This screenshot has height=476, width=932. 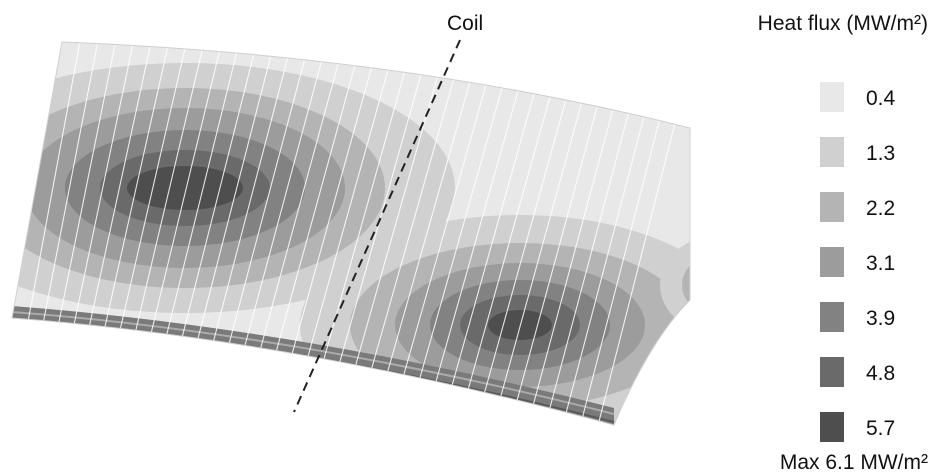 What do you see at coordinates (880, 428) in the screenshot?
I see `legend-value: 5.7` at bounding box center [880, 428].